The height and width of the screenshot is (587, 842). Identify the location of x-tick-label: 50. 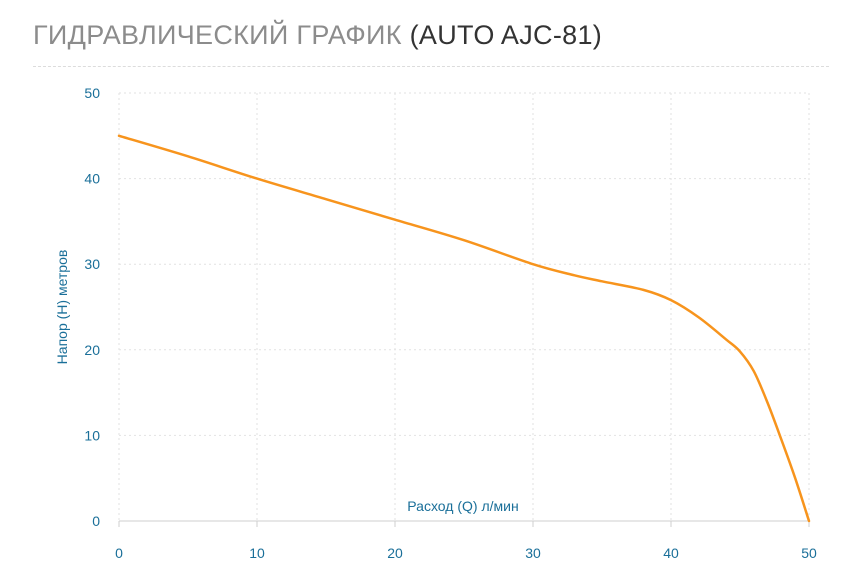
(809, 553).